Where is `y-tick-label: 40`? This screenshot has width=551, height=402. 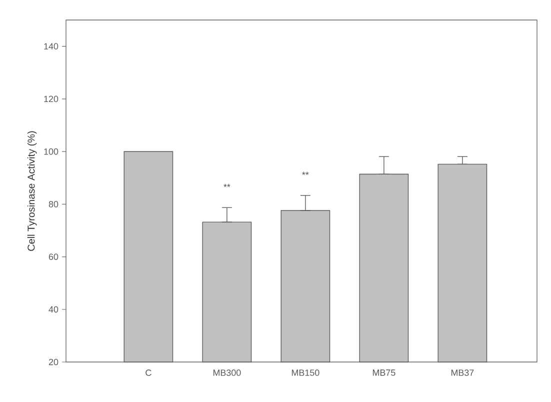
y-tick-label: 40 is located at coordinates (53, 309).